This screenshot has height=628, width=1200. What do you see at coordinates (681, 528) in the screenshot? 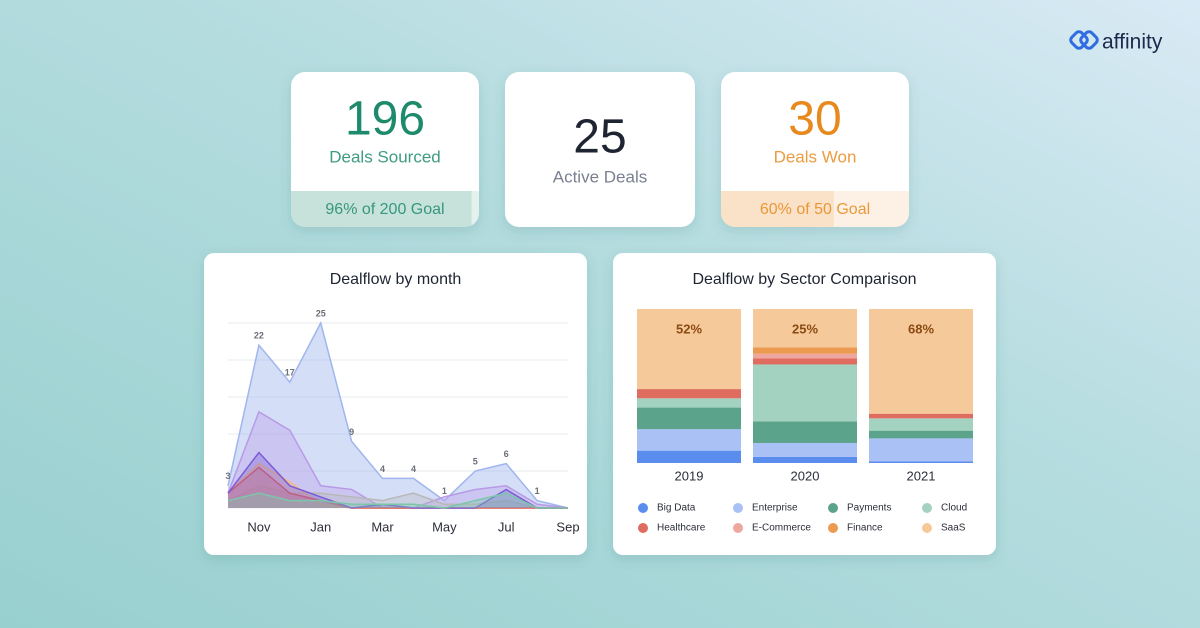
I see `legend-label: Healthcare` at bounding box center [681, 528].